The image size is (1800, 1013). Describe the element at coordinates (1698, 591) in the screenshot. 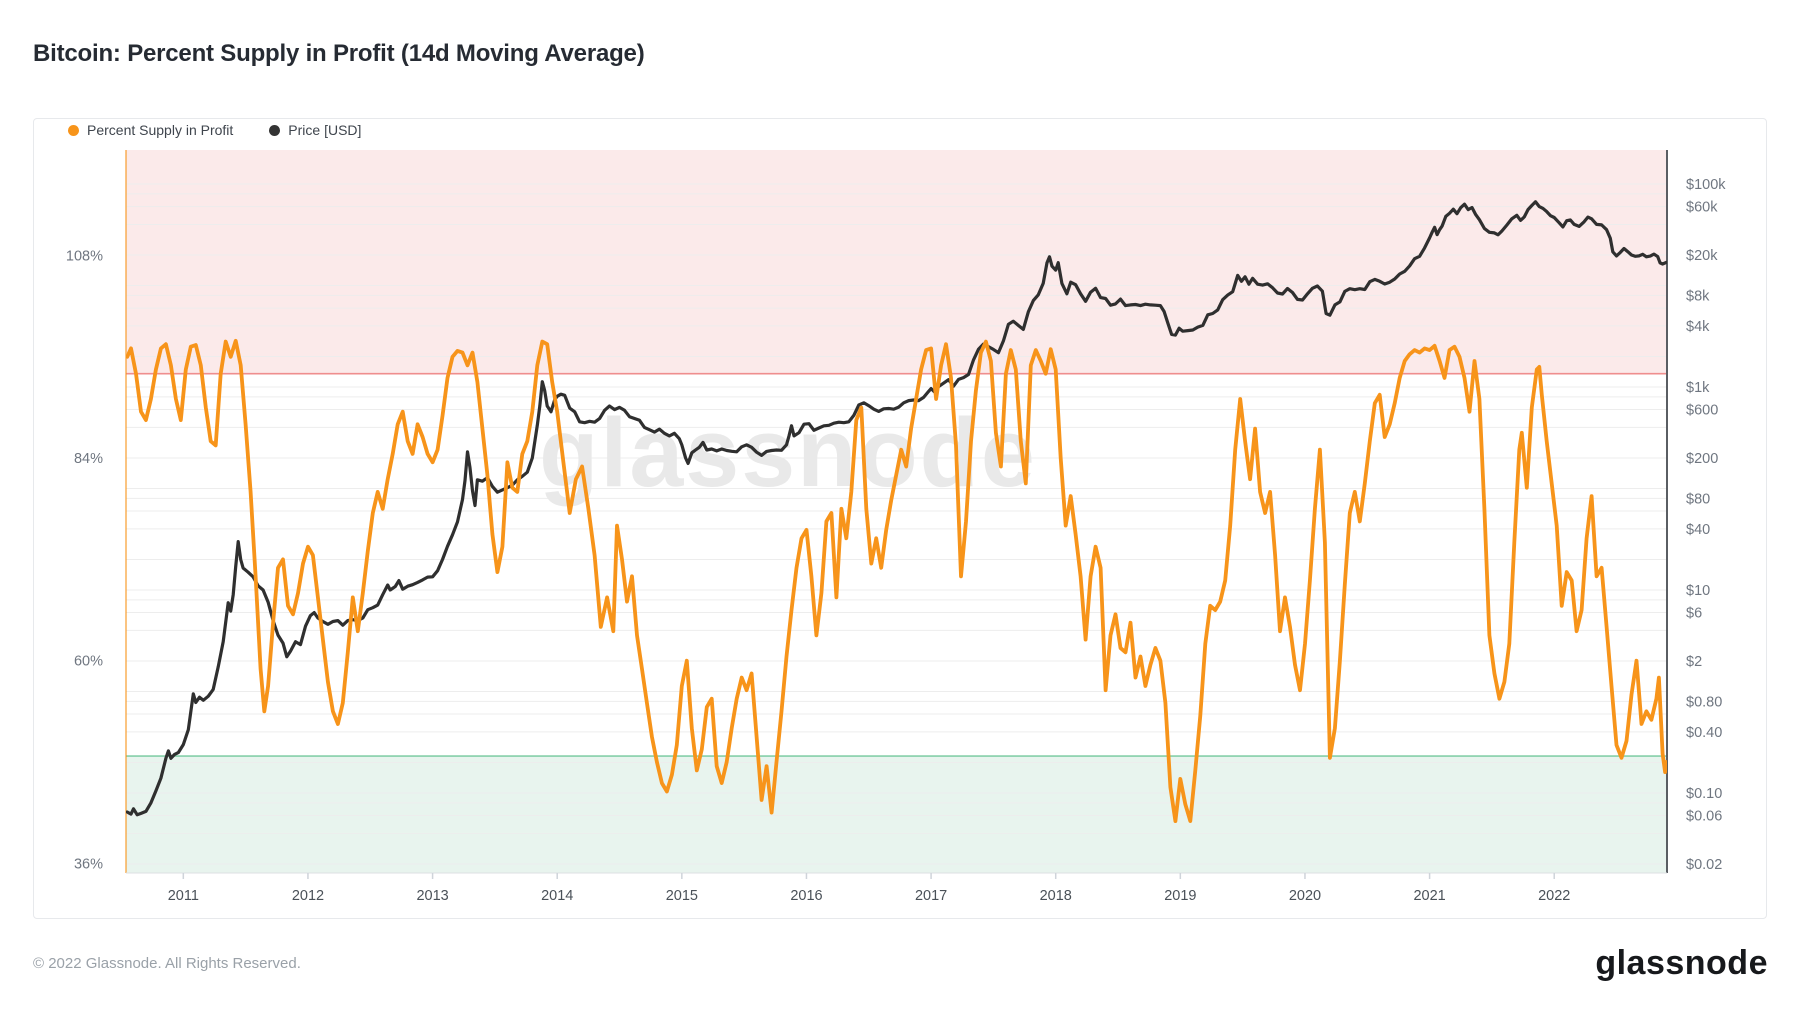

I see `svg-text: $10` at that location.